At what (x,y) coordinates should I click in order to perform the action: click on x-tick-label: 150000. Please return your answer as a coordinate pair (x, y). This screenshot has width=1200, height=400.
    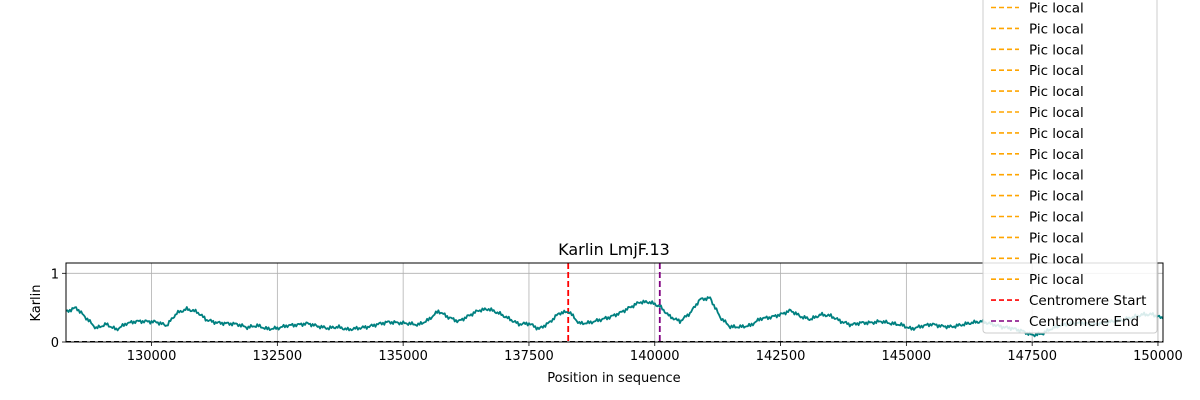
    Looking at the image, I should click on (1158, 356).